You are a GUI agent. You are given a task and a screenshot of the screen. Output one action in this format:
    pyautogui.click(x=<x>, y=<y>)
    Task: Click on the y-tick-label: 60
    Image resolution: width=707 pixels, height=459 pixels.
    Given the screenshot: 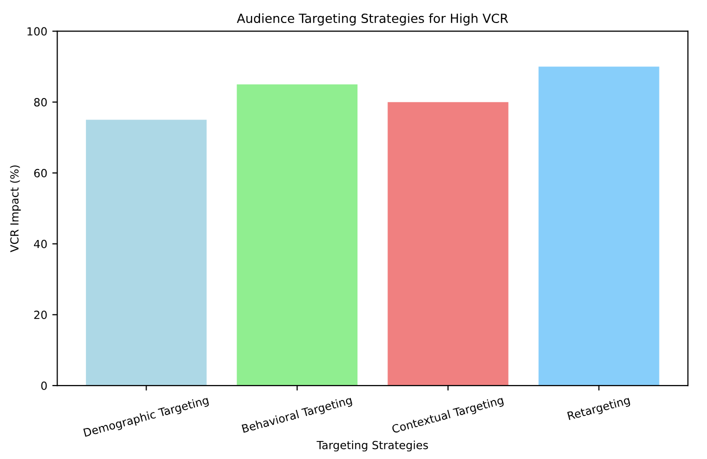 What is the action you would take?
    pyautogui.click(x=40, y=173)
    